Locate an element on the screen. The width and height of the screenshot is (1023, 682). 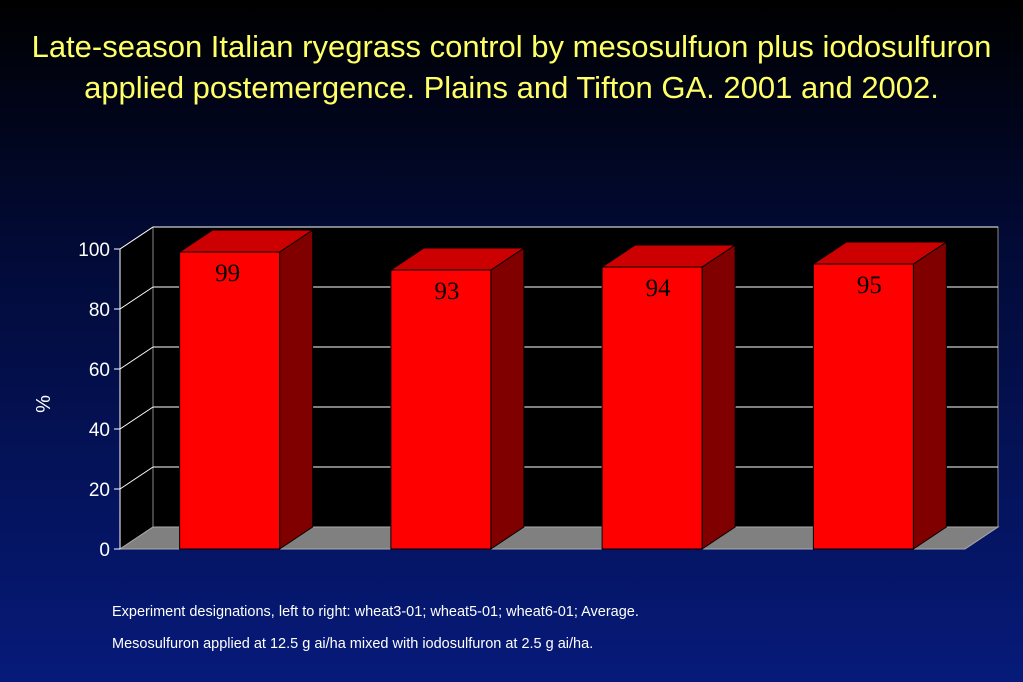
y-tick-label: 80 is located at coordinates (99, 310).